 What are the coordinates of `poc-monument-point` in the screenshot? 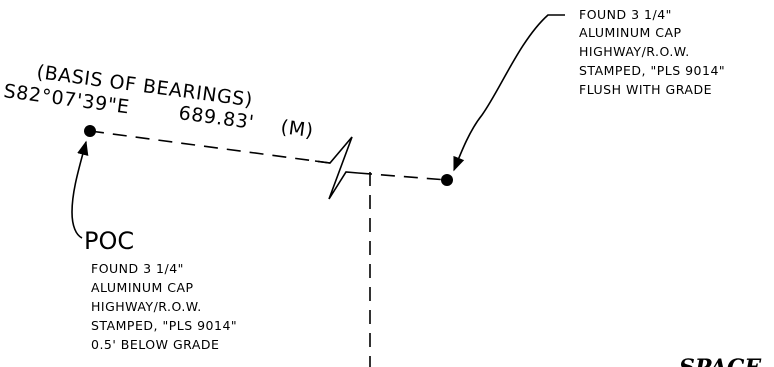 It's located at (90, 131).